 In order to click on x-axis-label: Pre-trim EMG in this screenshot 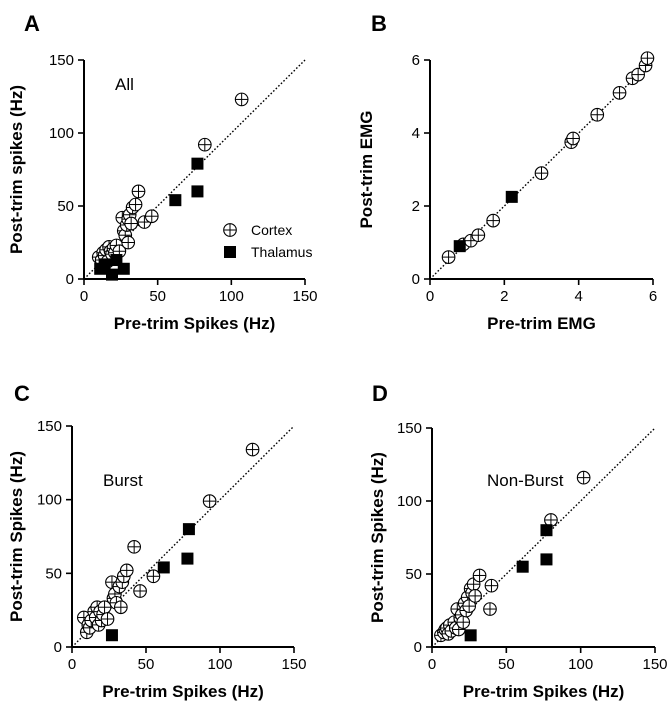, I will do `click(541, 323)`.